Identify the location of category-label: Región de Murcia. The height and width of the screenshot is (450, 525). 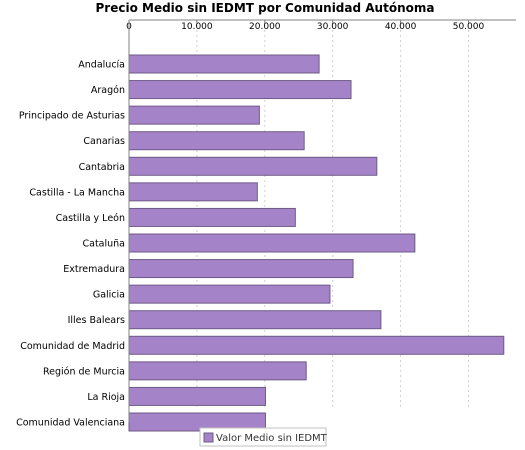
(84, 371).